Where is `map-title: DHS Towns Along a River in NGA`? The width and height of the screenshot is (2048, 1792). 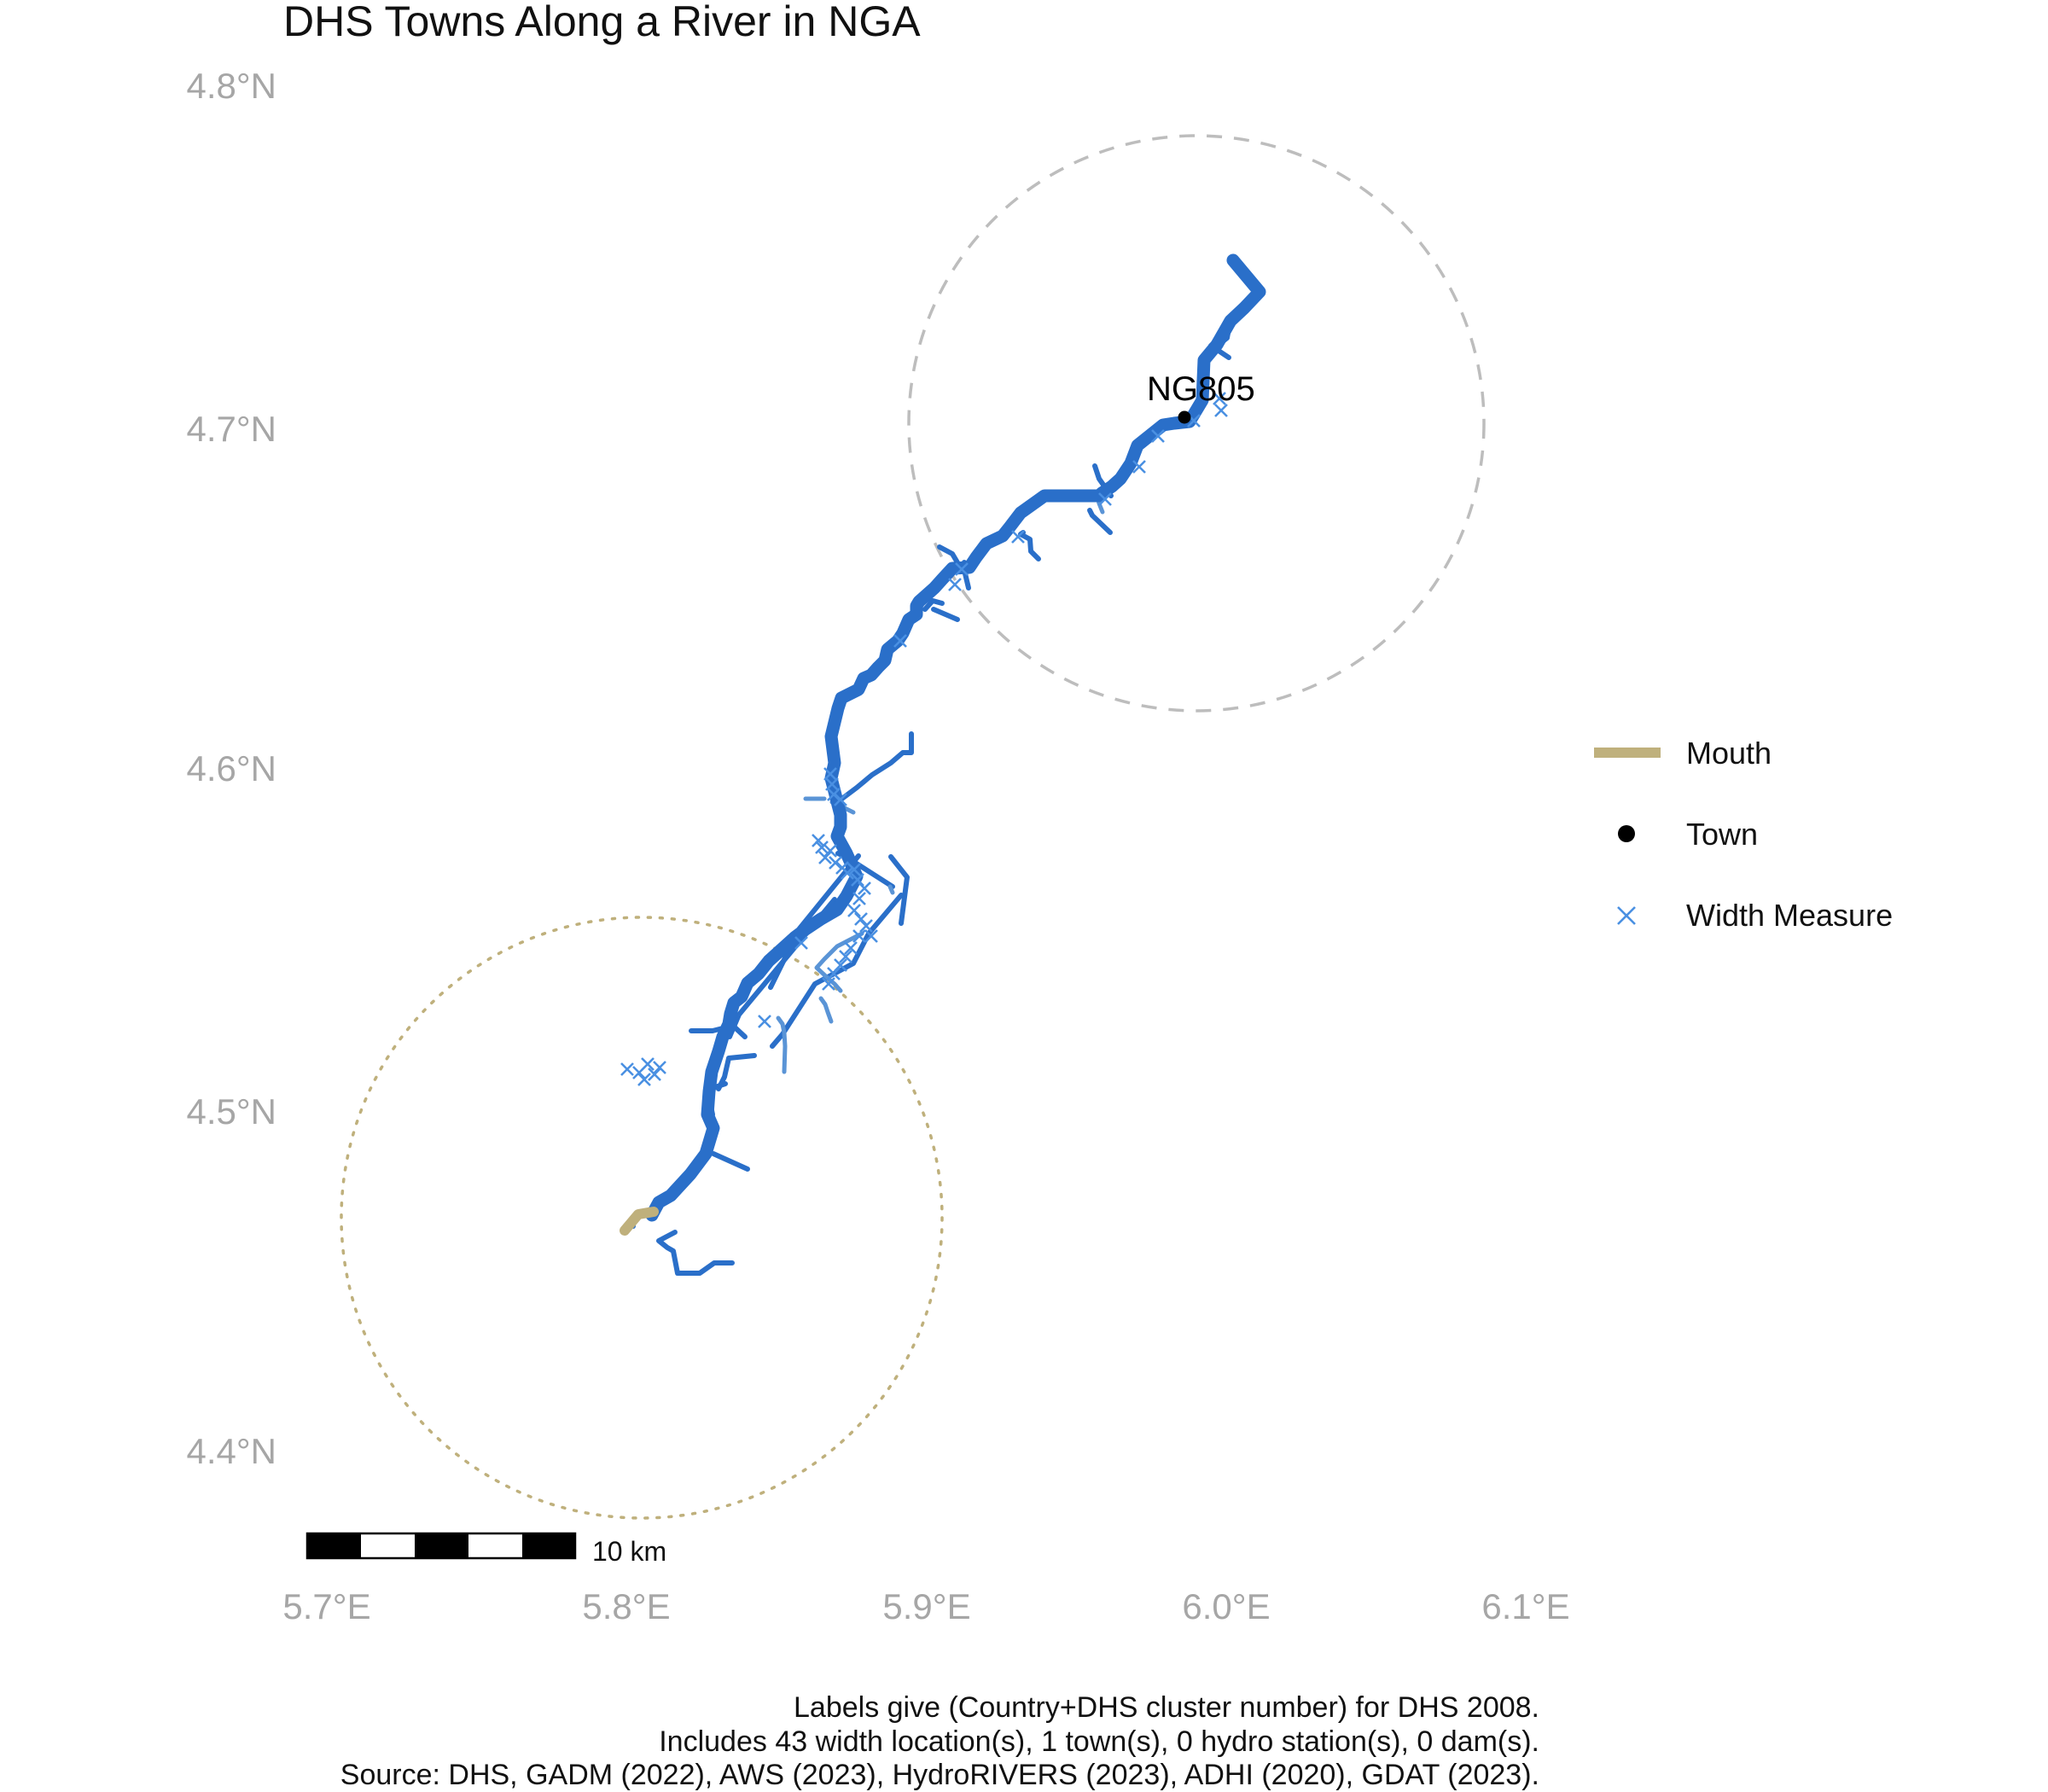 map-title: DHS Towns Along a River in NGA is located at coordinates (602, 22).